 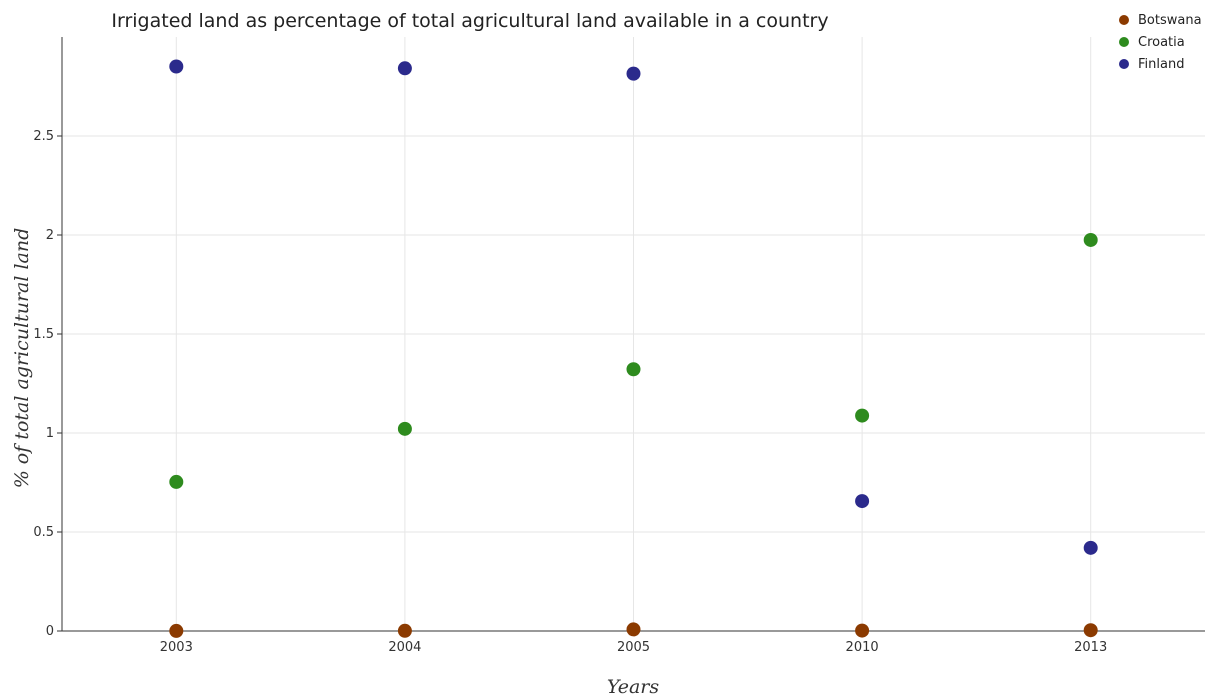 I want to click on legend-label: Finland, so click(x=1161, y=64).